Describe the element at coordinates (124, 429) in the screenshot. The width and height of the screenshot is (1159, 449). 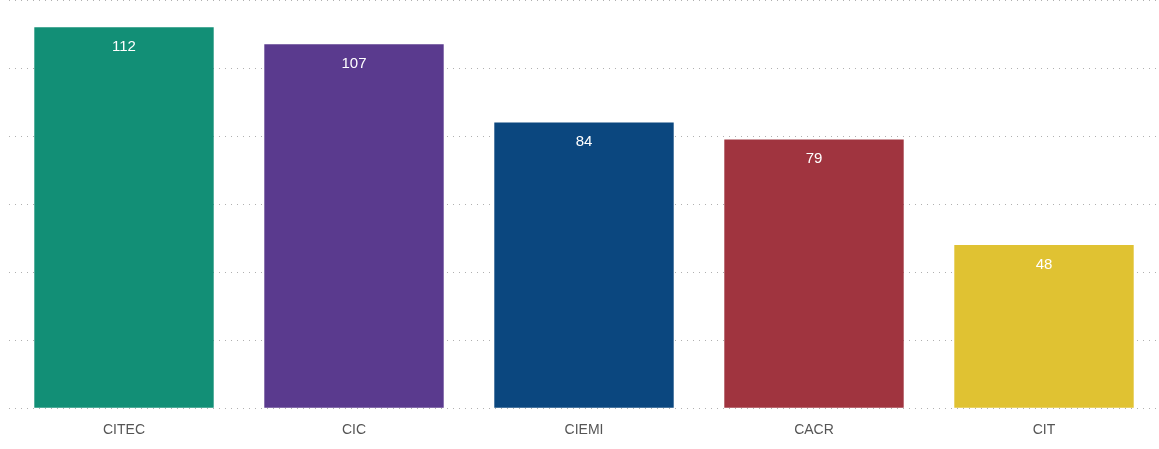
I see `x-tick-label: CITEC` at that location.